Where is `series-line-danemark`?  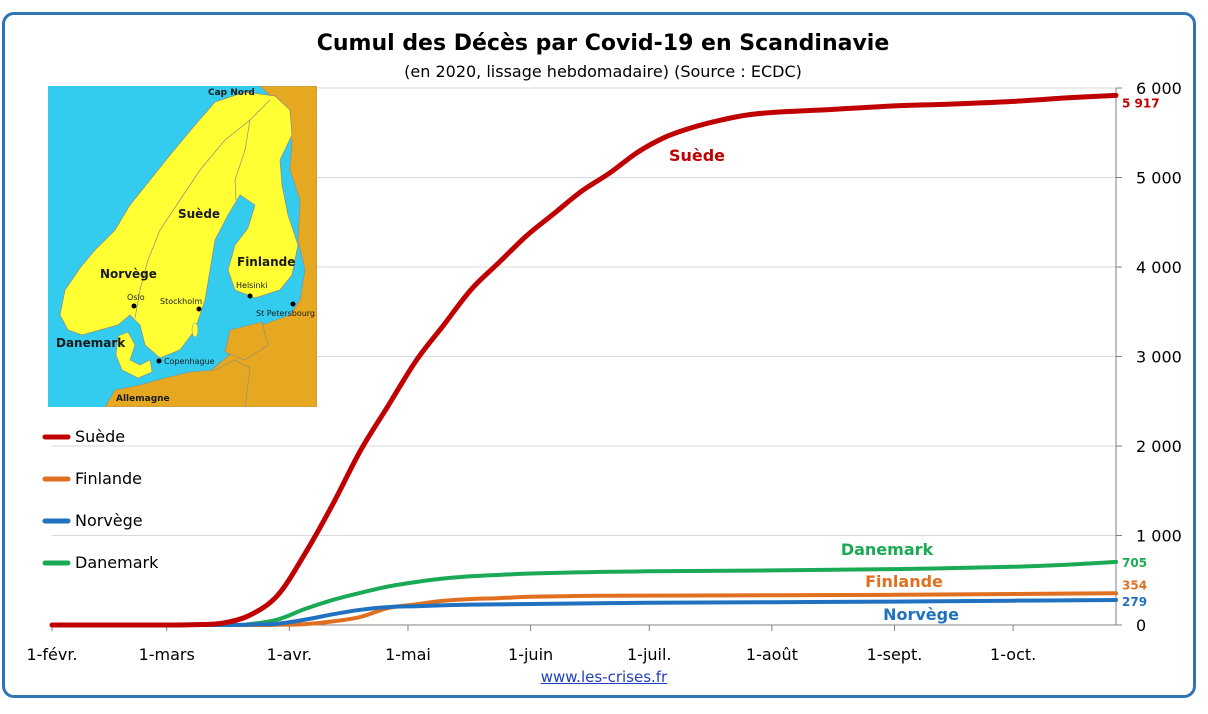 series-line-danemark is located at coordinates (584, 593).